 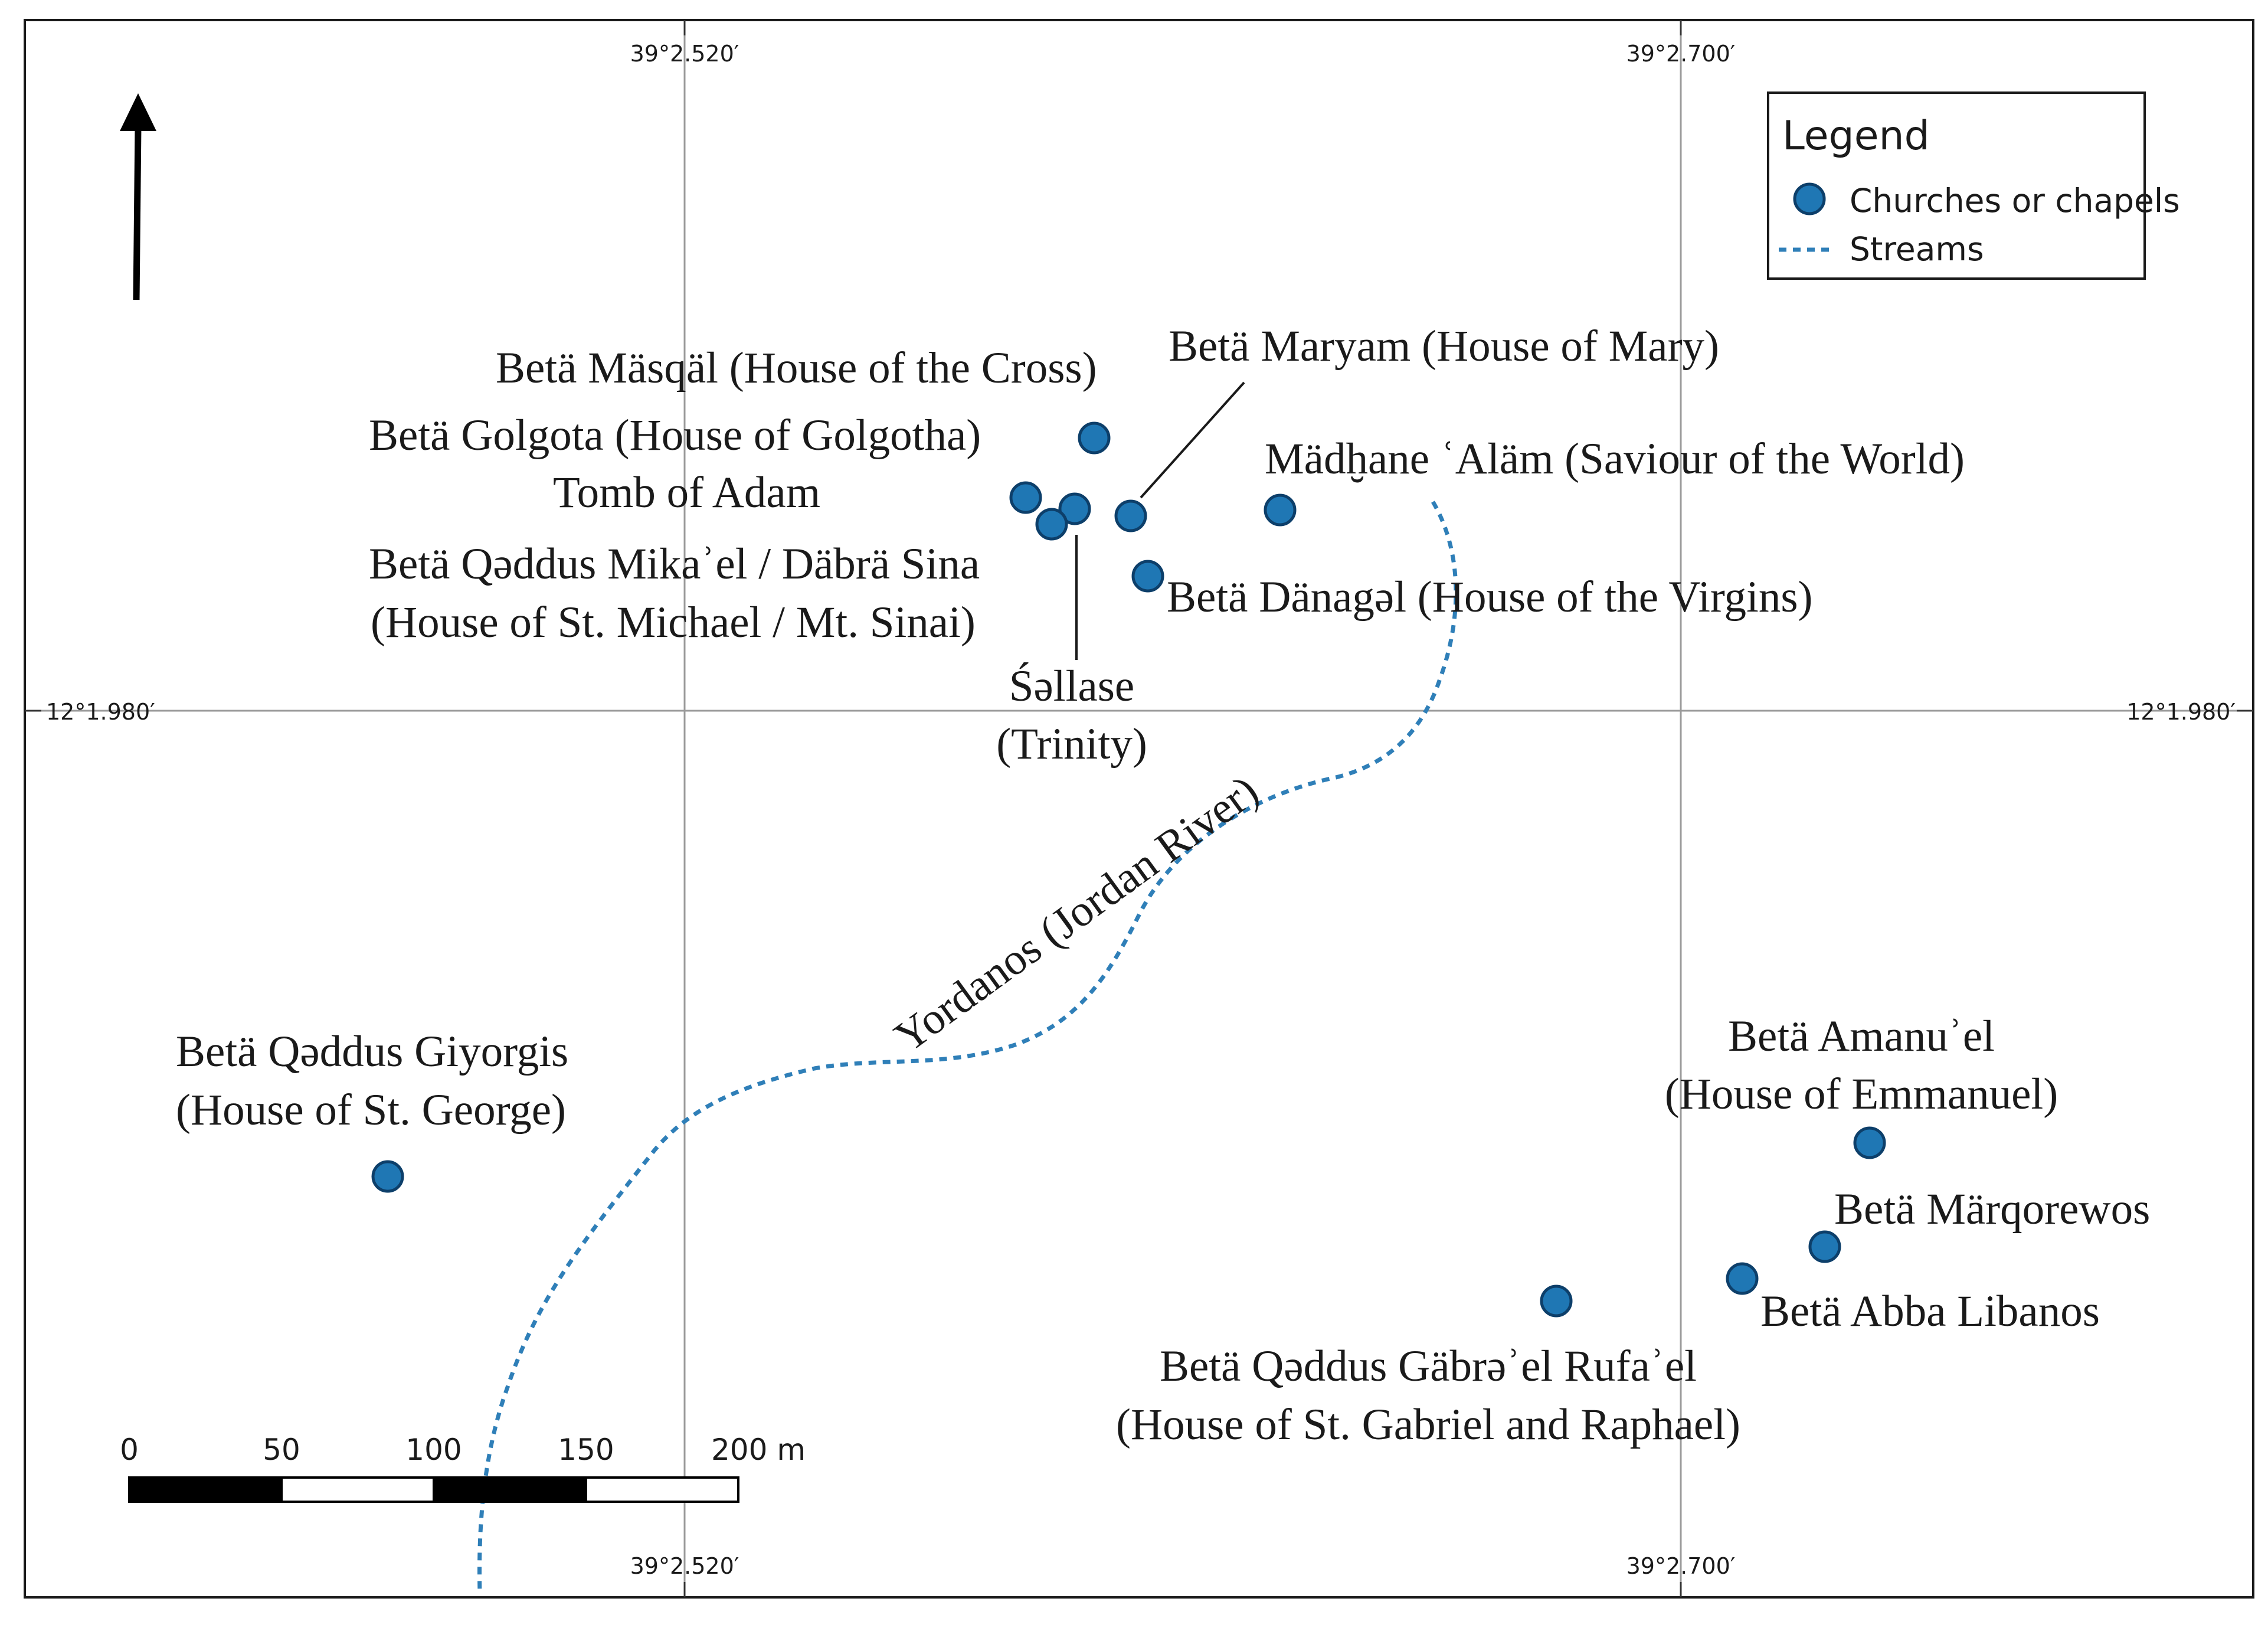 I want to click on label-giyorgis-line2: (House of St. George), so click(x=371, y=1110).